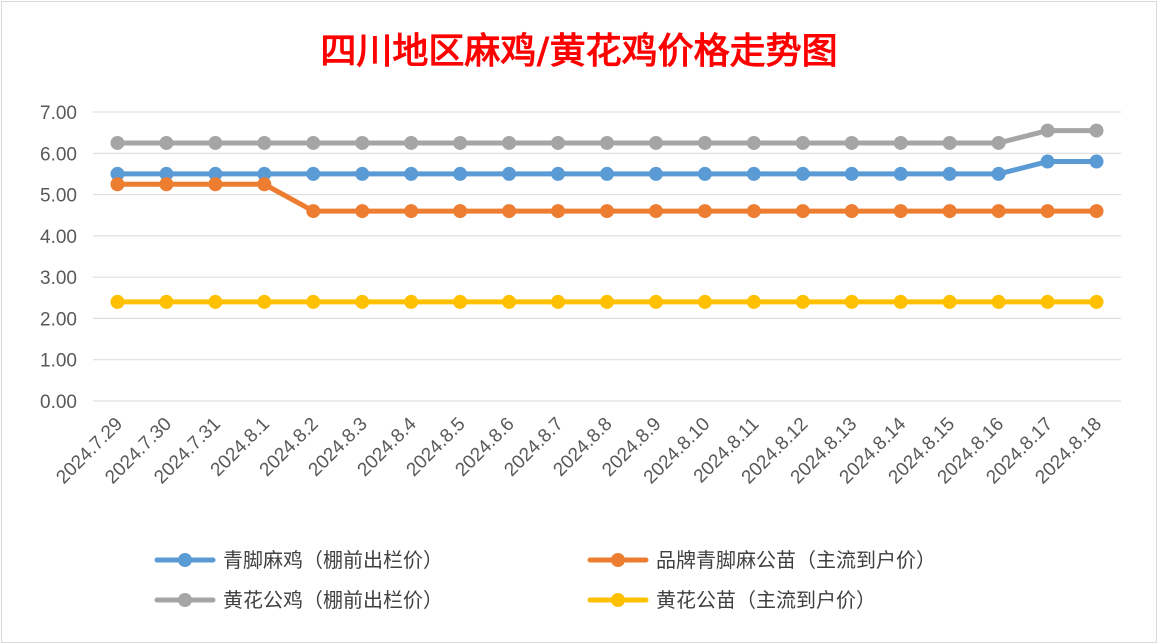 This screenshot has width=1158, height=644. What do you see at coordinates (766, 600) in the screenshot?
I see `legend-label: 黄花公苗（主流到户价）` at bounding box center [766, 600].